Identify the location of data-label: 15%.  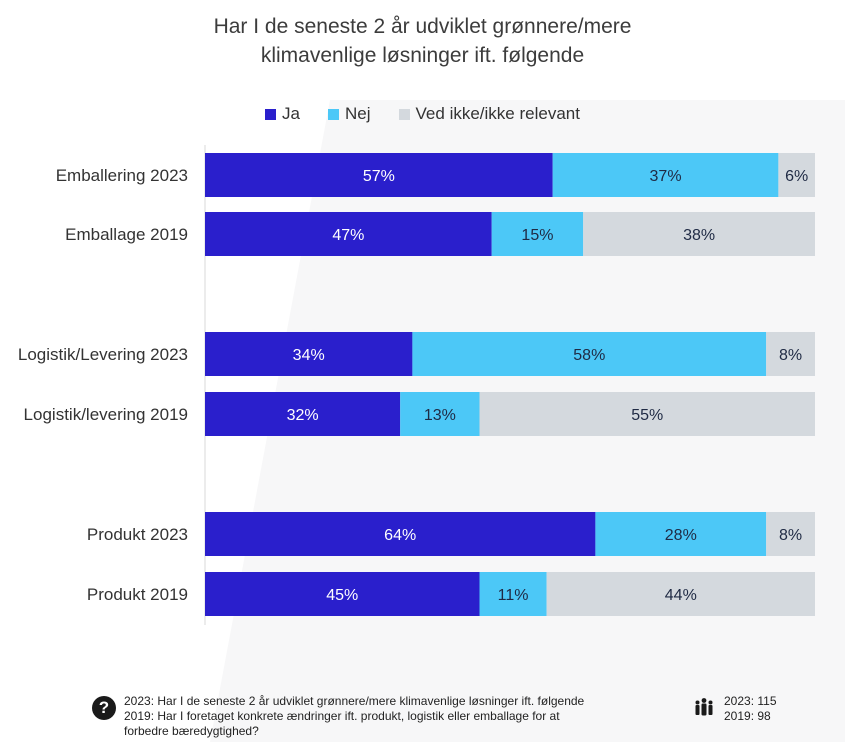
(537, 235).